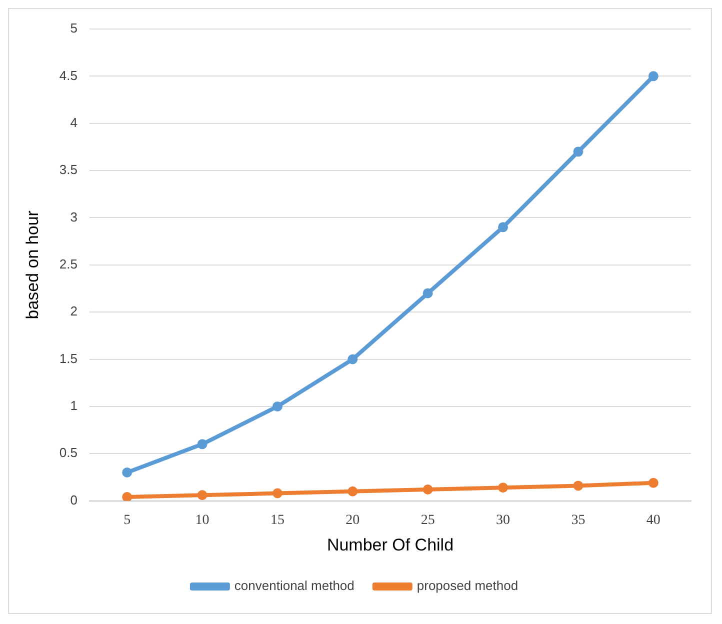 Image resolution: width=722 pixels, height=624 pixels. What do you see at coordinates (74, 500) in the screenshot?
I see `y-tick-label: 0` at bounding box center [74, 500].